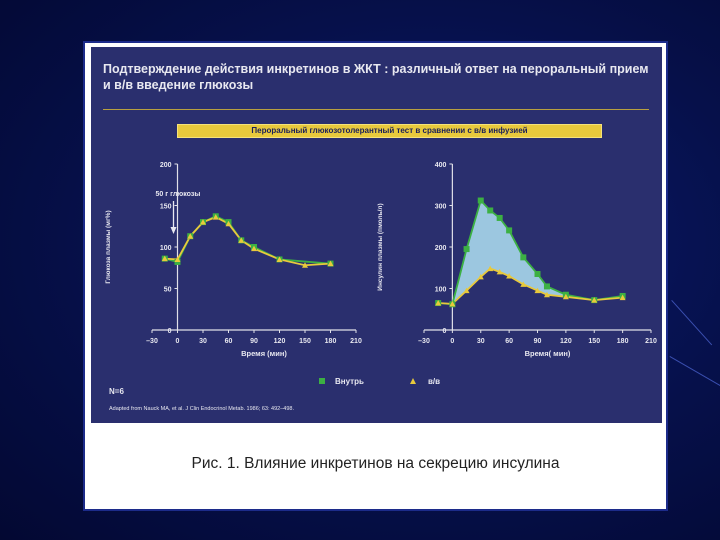  What do you see at coordinates (168, 290) in the screenshot?
I see `y-tick-label: 50` at bounding box center [168, 290].